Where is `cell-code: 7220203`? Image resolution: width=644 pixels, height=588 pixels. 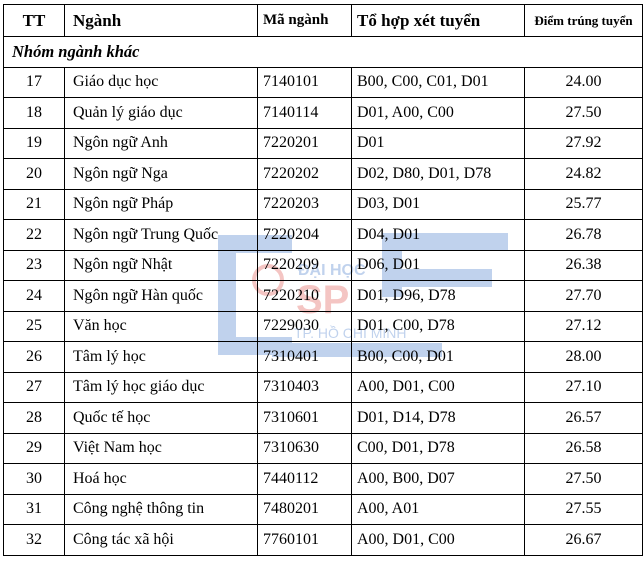 cell-code: 7220203 is located at coordinates (304, 204).